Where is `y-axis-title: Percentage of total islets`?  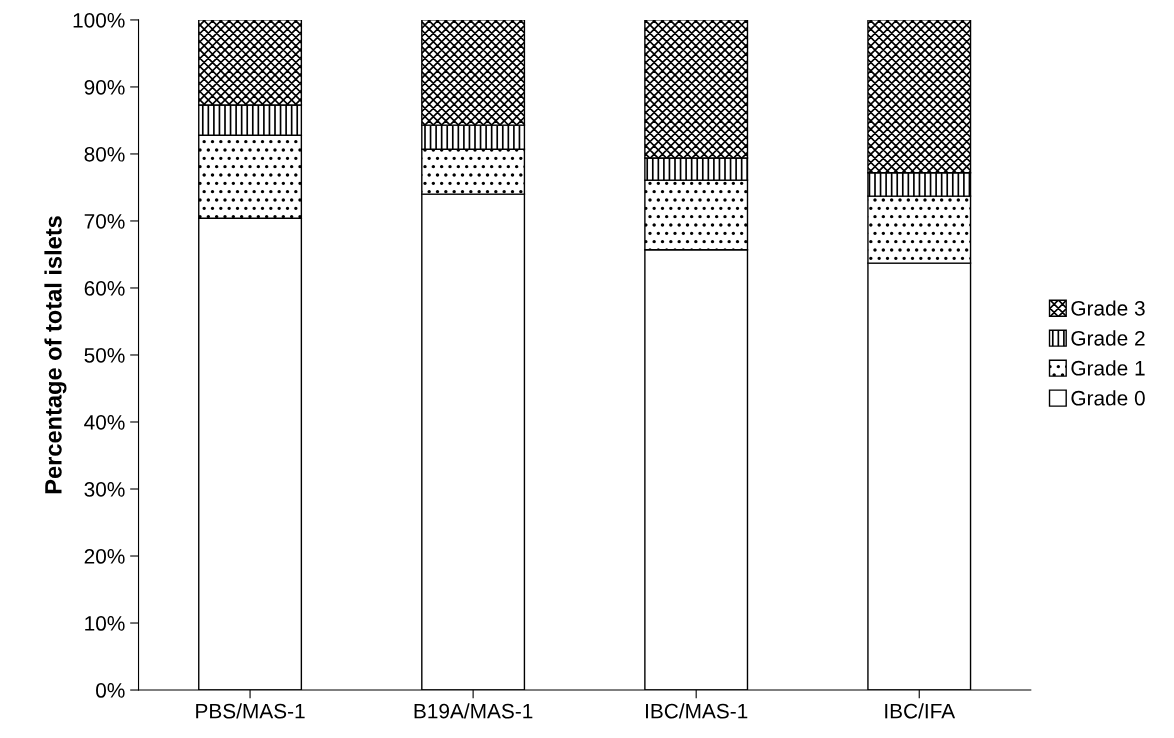 y-axis-title: Percentage of total islets is located at coordinates (55, 355).